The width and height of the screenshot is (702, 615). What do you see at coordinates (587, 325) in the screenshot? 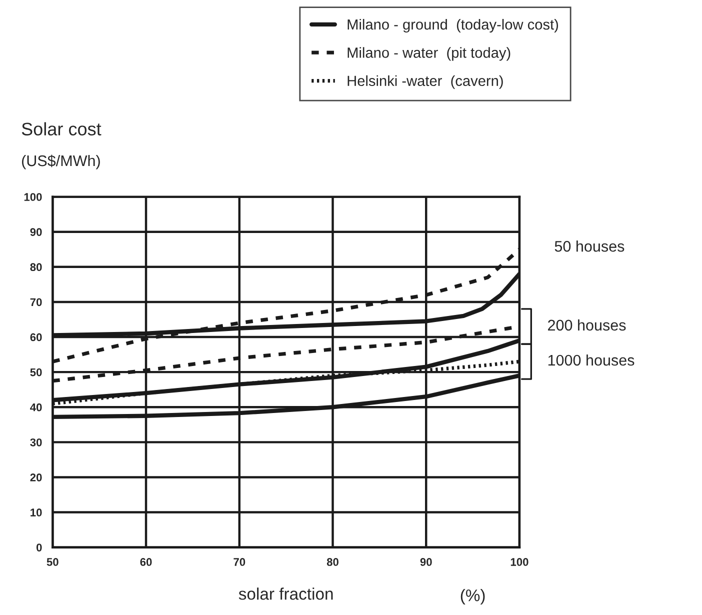
I see `text: 200 houses` at bounding box center [587, 325].